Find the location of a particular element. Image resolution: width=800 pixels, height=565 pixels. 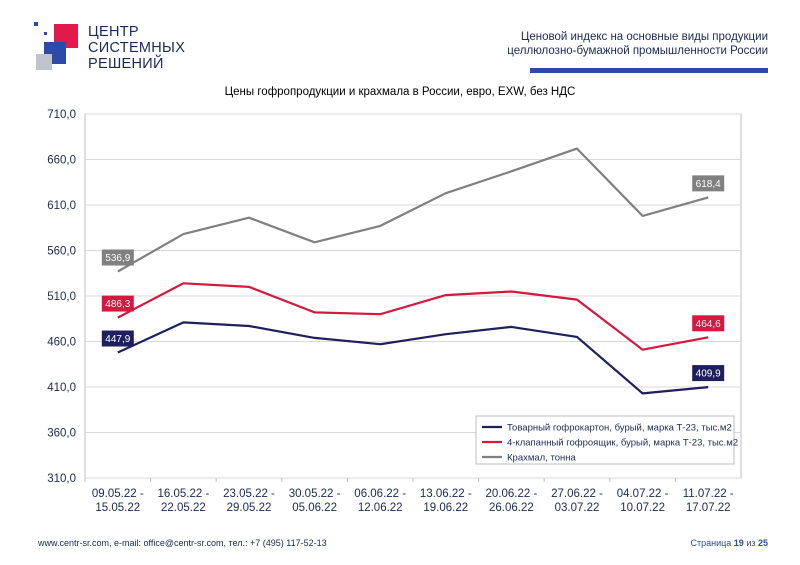

x-tick-label: 19.06.22 is located at coordinates (445, 508).